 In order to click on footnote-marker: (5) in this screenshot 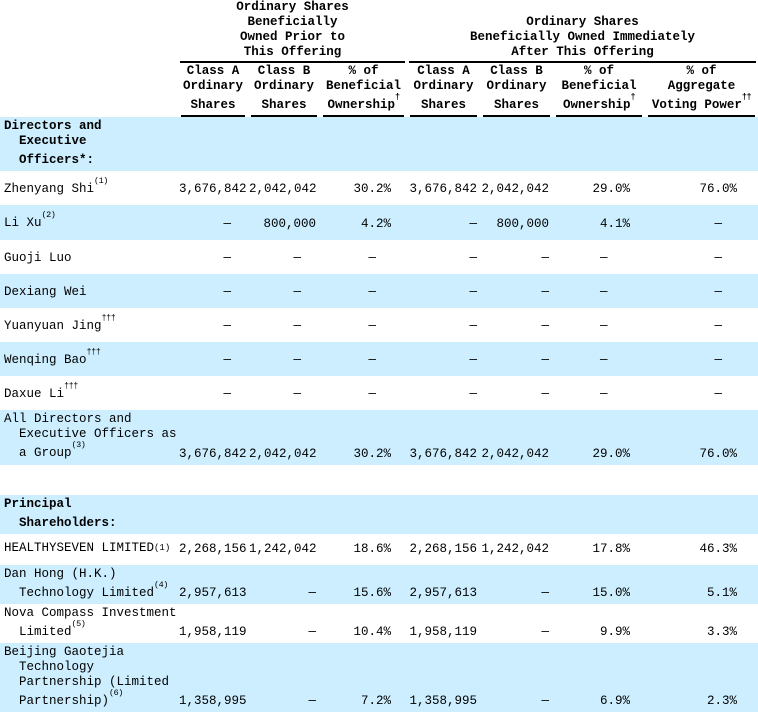, I will do `click(78, 623)`.